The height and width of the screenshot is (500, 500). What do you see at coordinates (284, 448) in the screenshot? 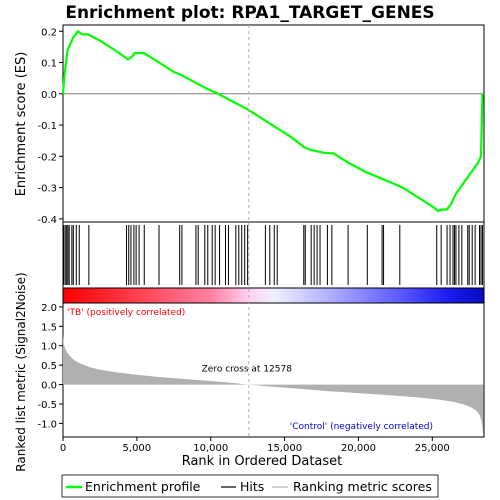
I see `metric-x-tick-label: 15,000` at bounding box center [284, 448].